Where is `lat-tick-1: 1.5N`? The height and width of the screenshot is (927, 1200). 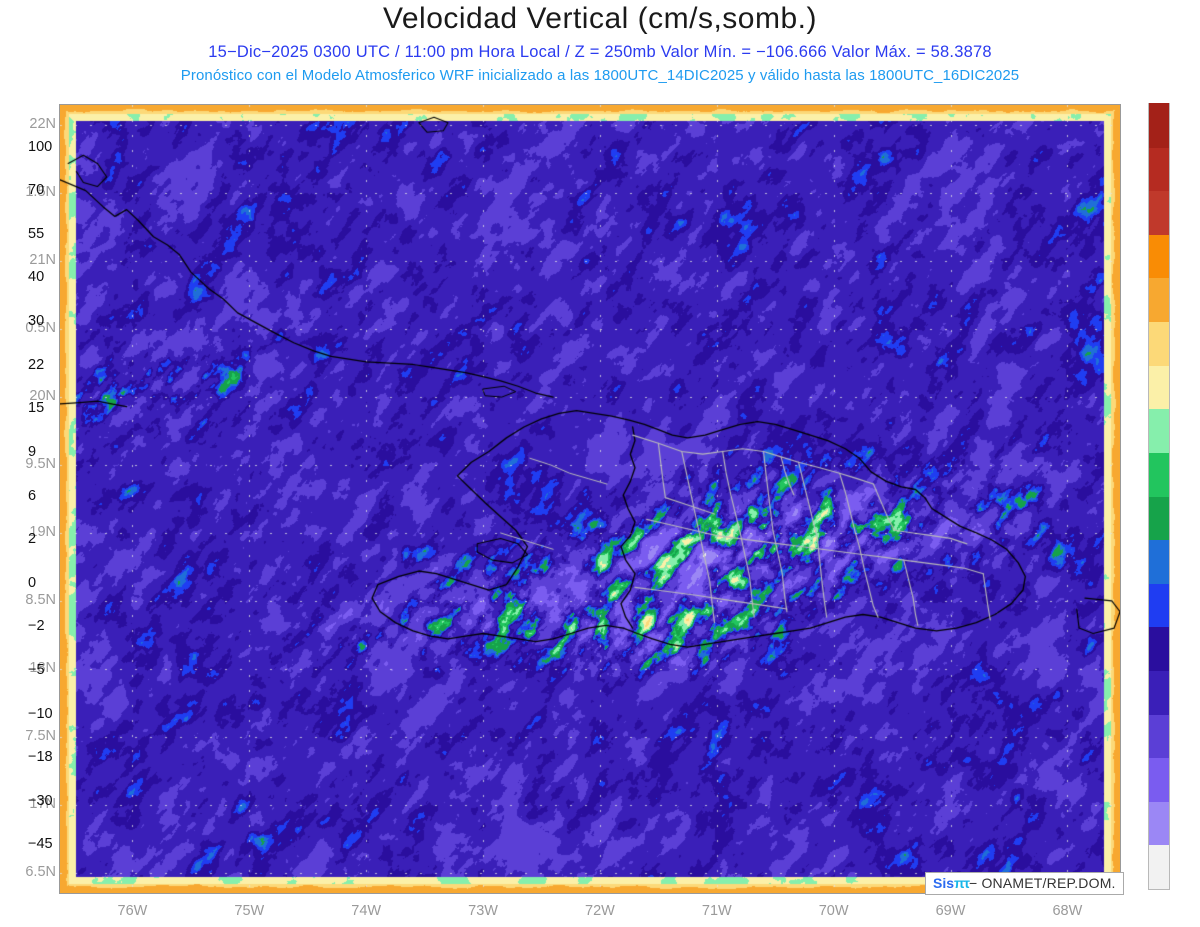
lat-tick-1: 1.5N is located at coordinates (40, 192).